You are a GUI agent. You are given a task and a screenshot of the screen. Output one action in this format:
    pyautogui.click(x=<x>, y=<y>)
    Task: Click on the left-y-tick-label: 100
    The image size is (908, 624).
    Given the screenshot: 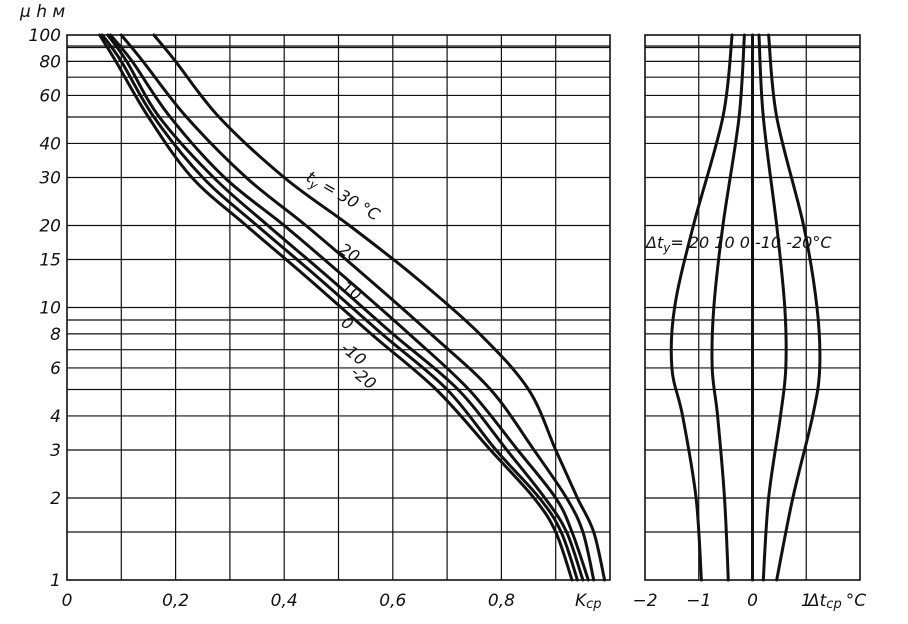 What is the action you would take?
    pyautogui.click(x=45, y=36)
    